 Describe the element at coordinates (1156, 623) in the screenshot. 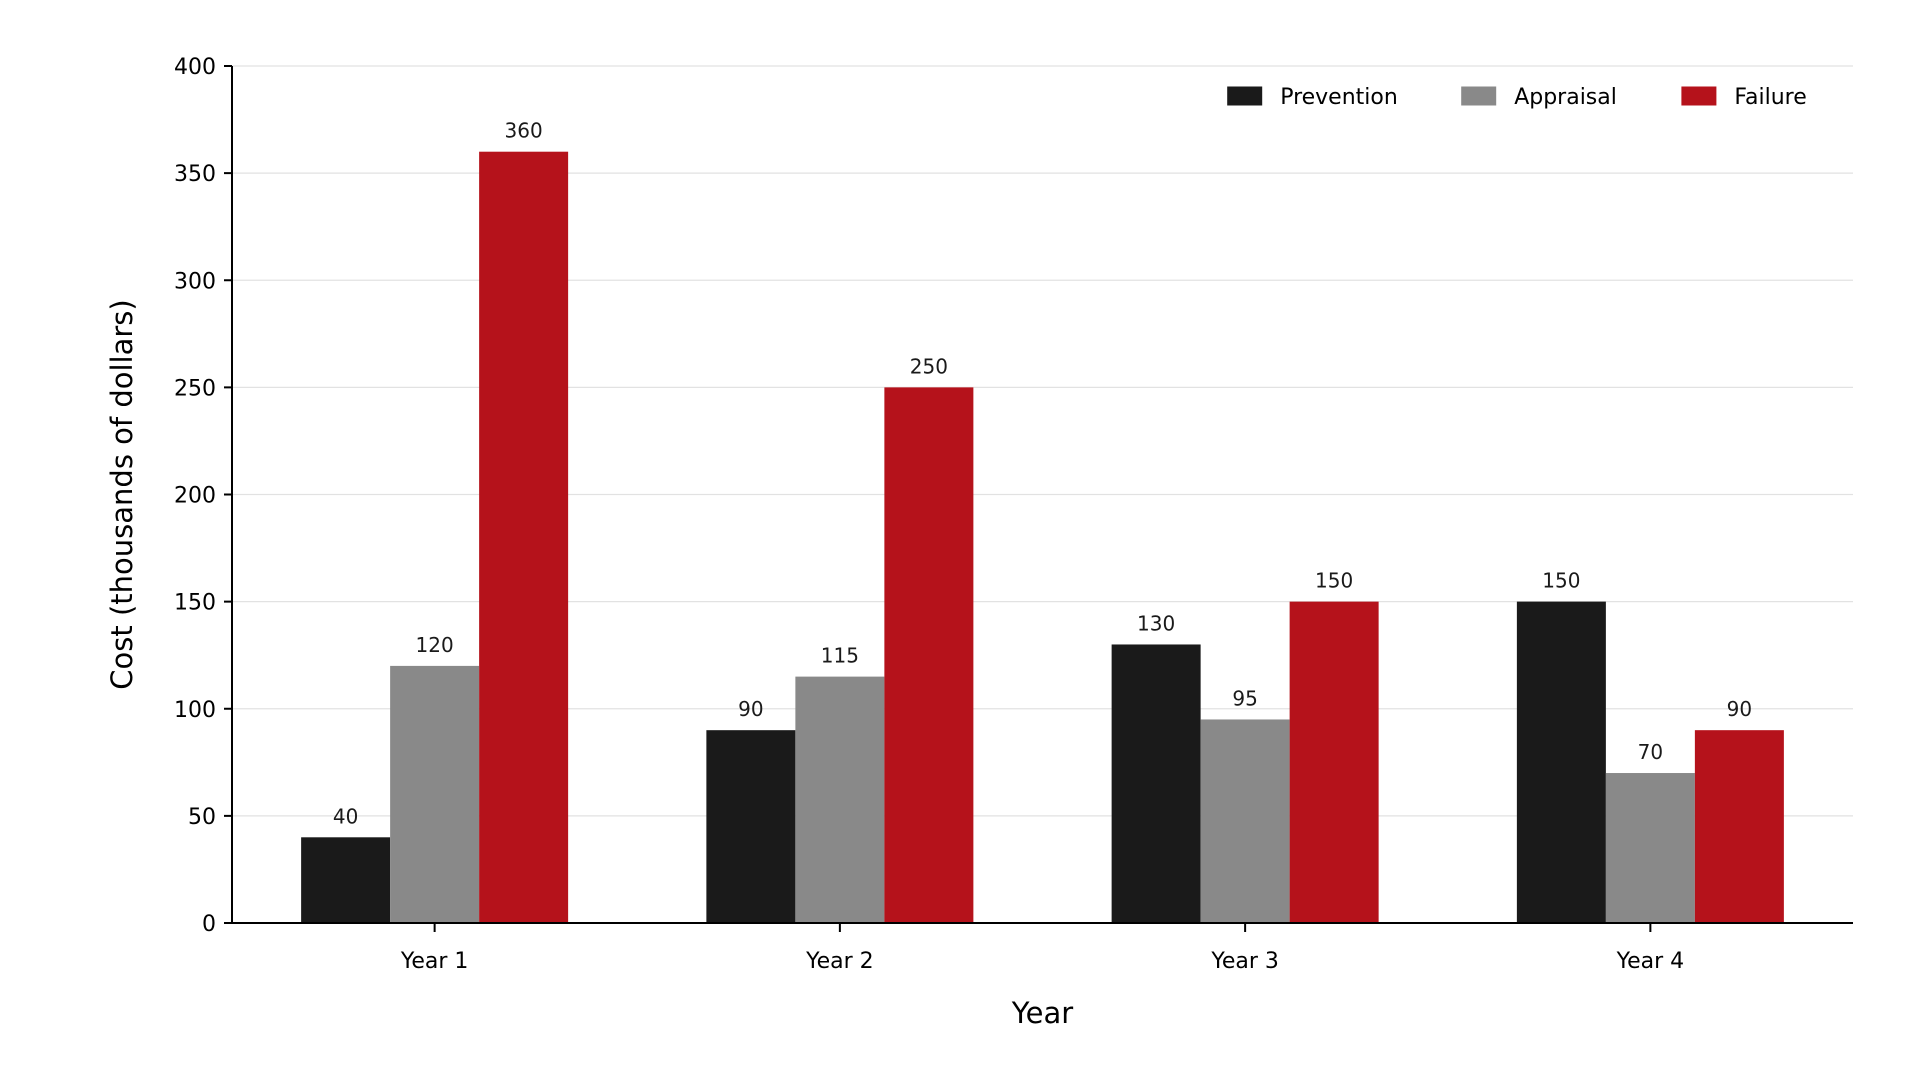

I see `data-label: 130` at that location.